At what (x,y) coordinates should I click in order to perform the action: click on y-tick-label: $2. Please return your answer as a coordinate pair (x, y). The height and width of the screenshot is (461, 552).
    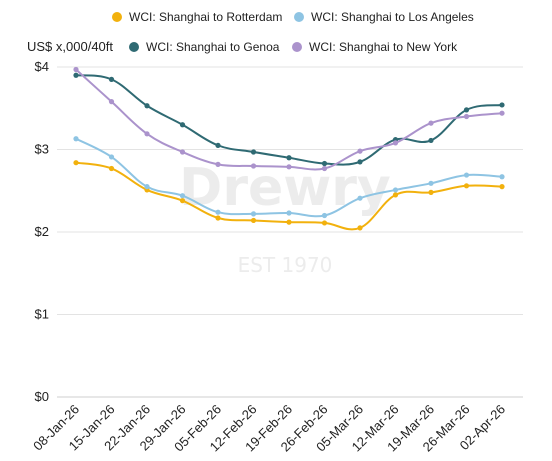
    Looking at the image, I should click on (42, 231).